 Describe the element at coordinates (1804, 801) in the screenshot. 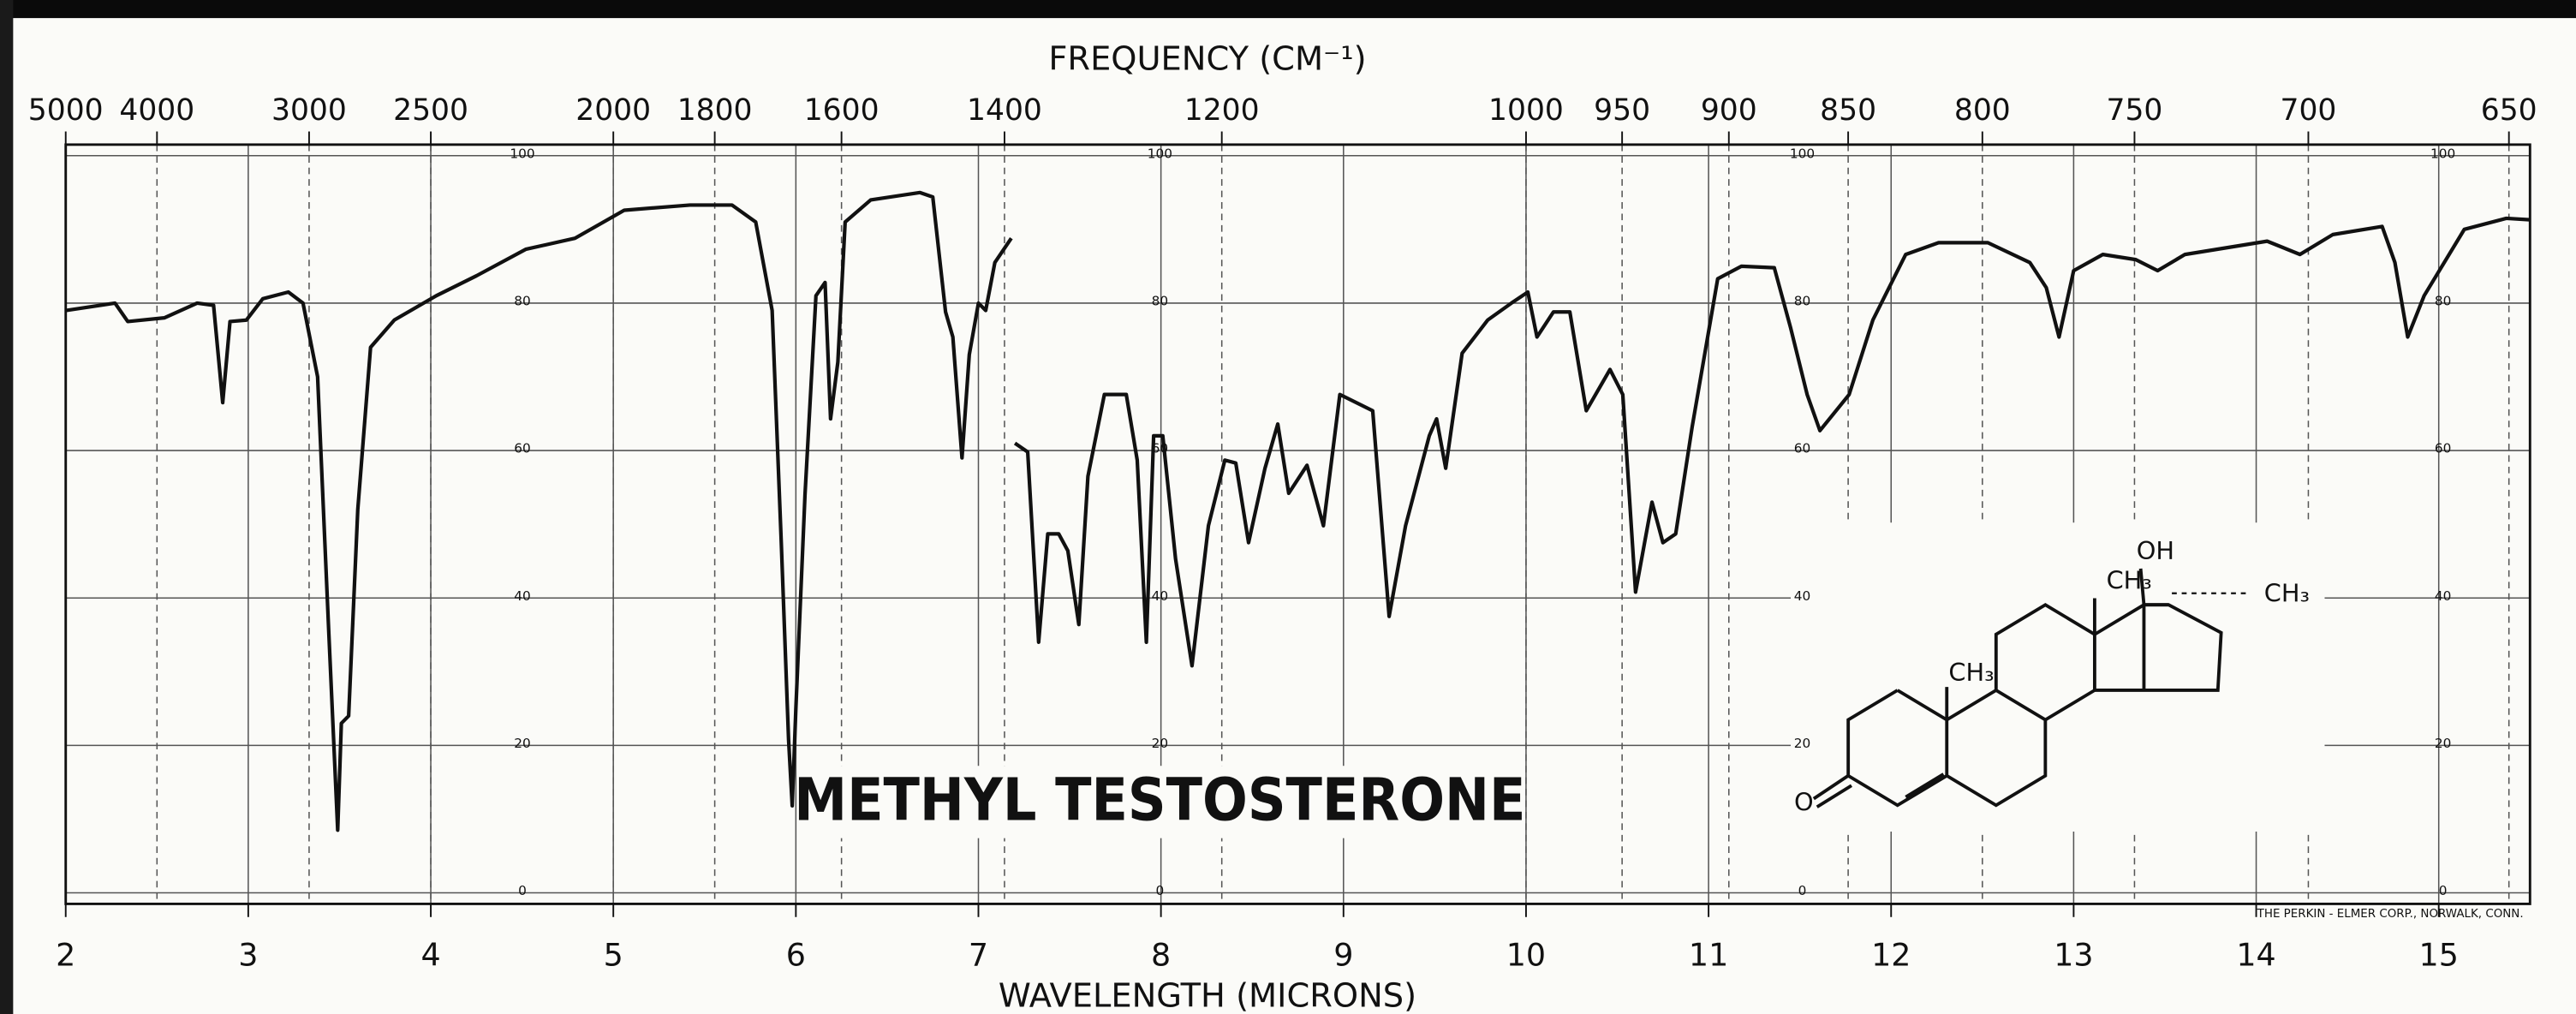

I see `structure-label: O` at that location.